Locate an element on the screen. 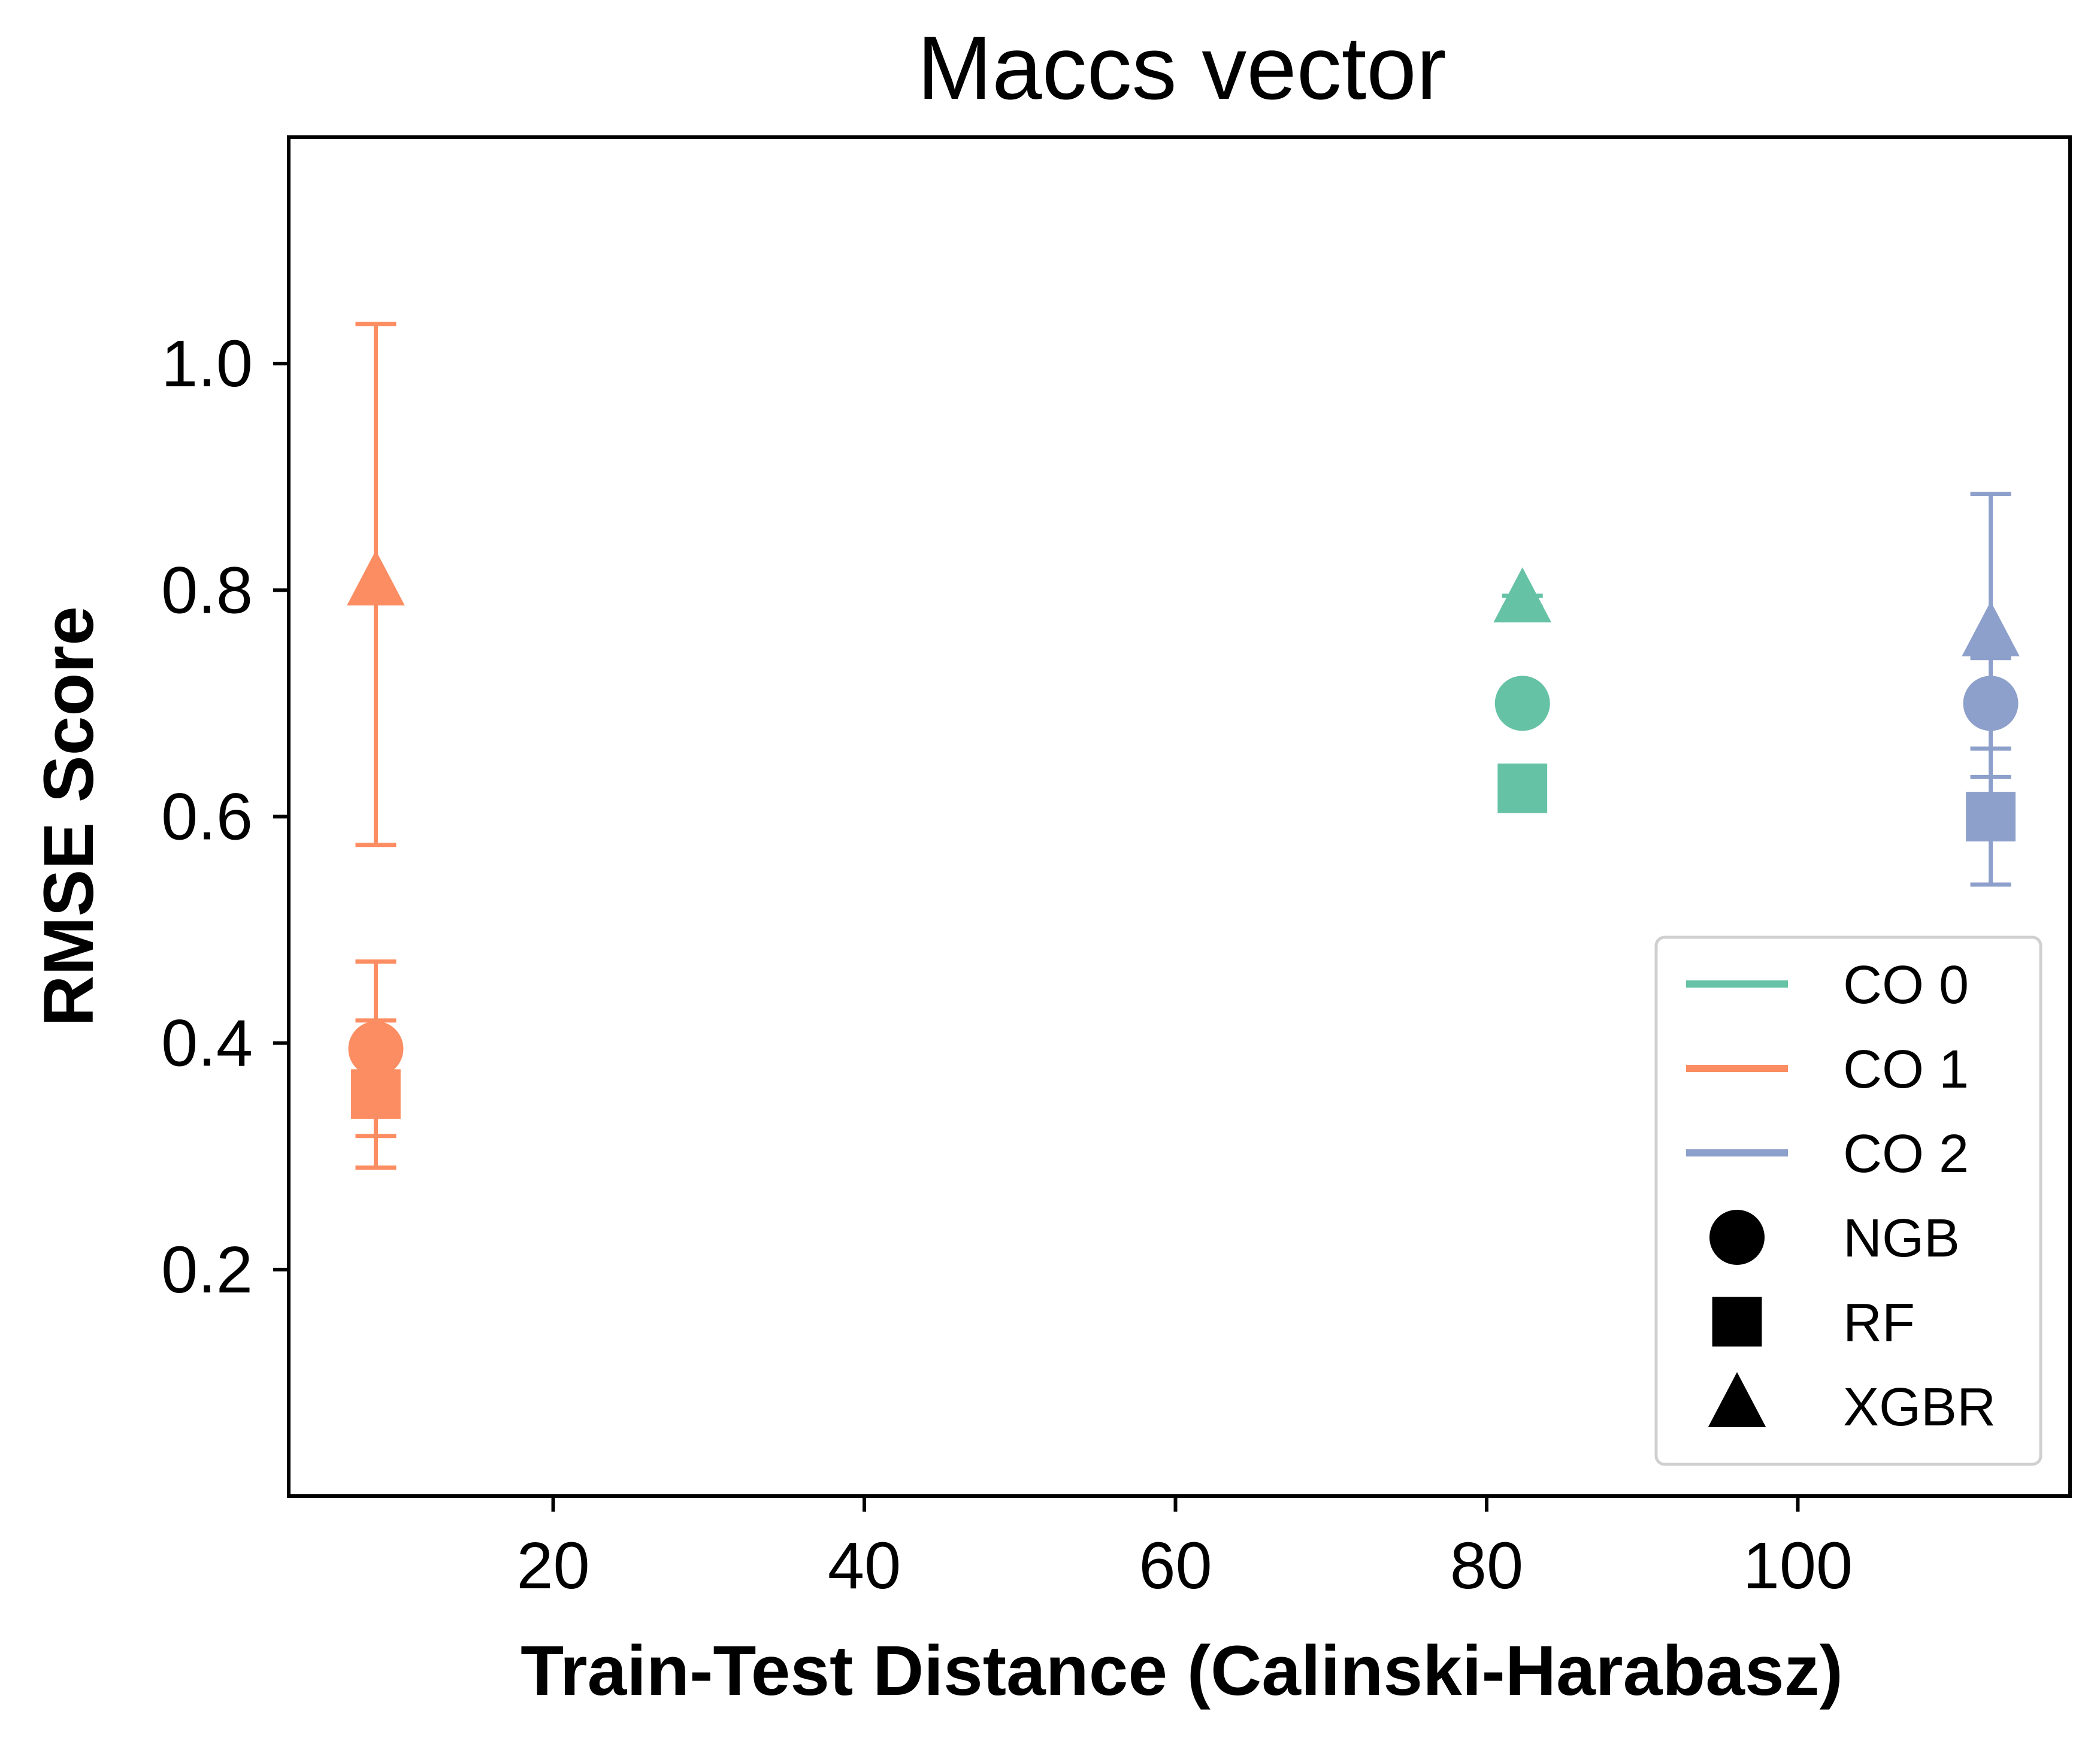 The width and height of the screenshot is (2100, 1744). x-tick-label: 60 is located at coordinates (1175, 1566).